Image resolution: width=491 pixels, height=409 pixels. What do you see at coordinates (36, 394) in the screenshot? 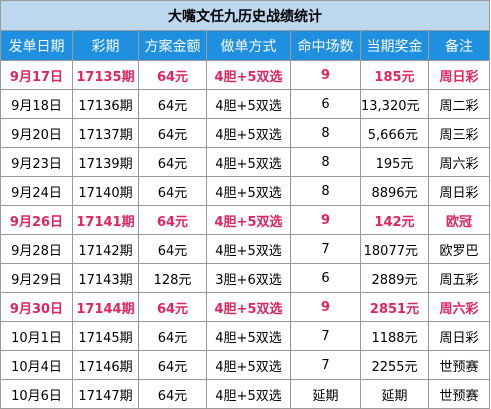
I see `cell-date: 10月6日` at bounding box center [36, 394].